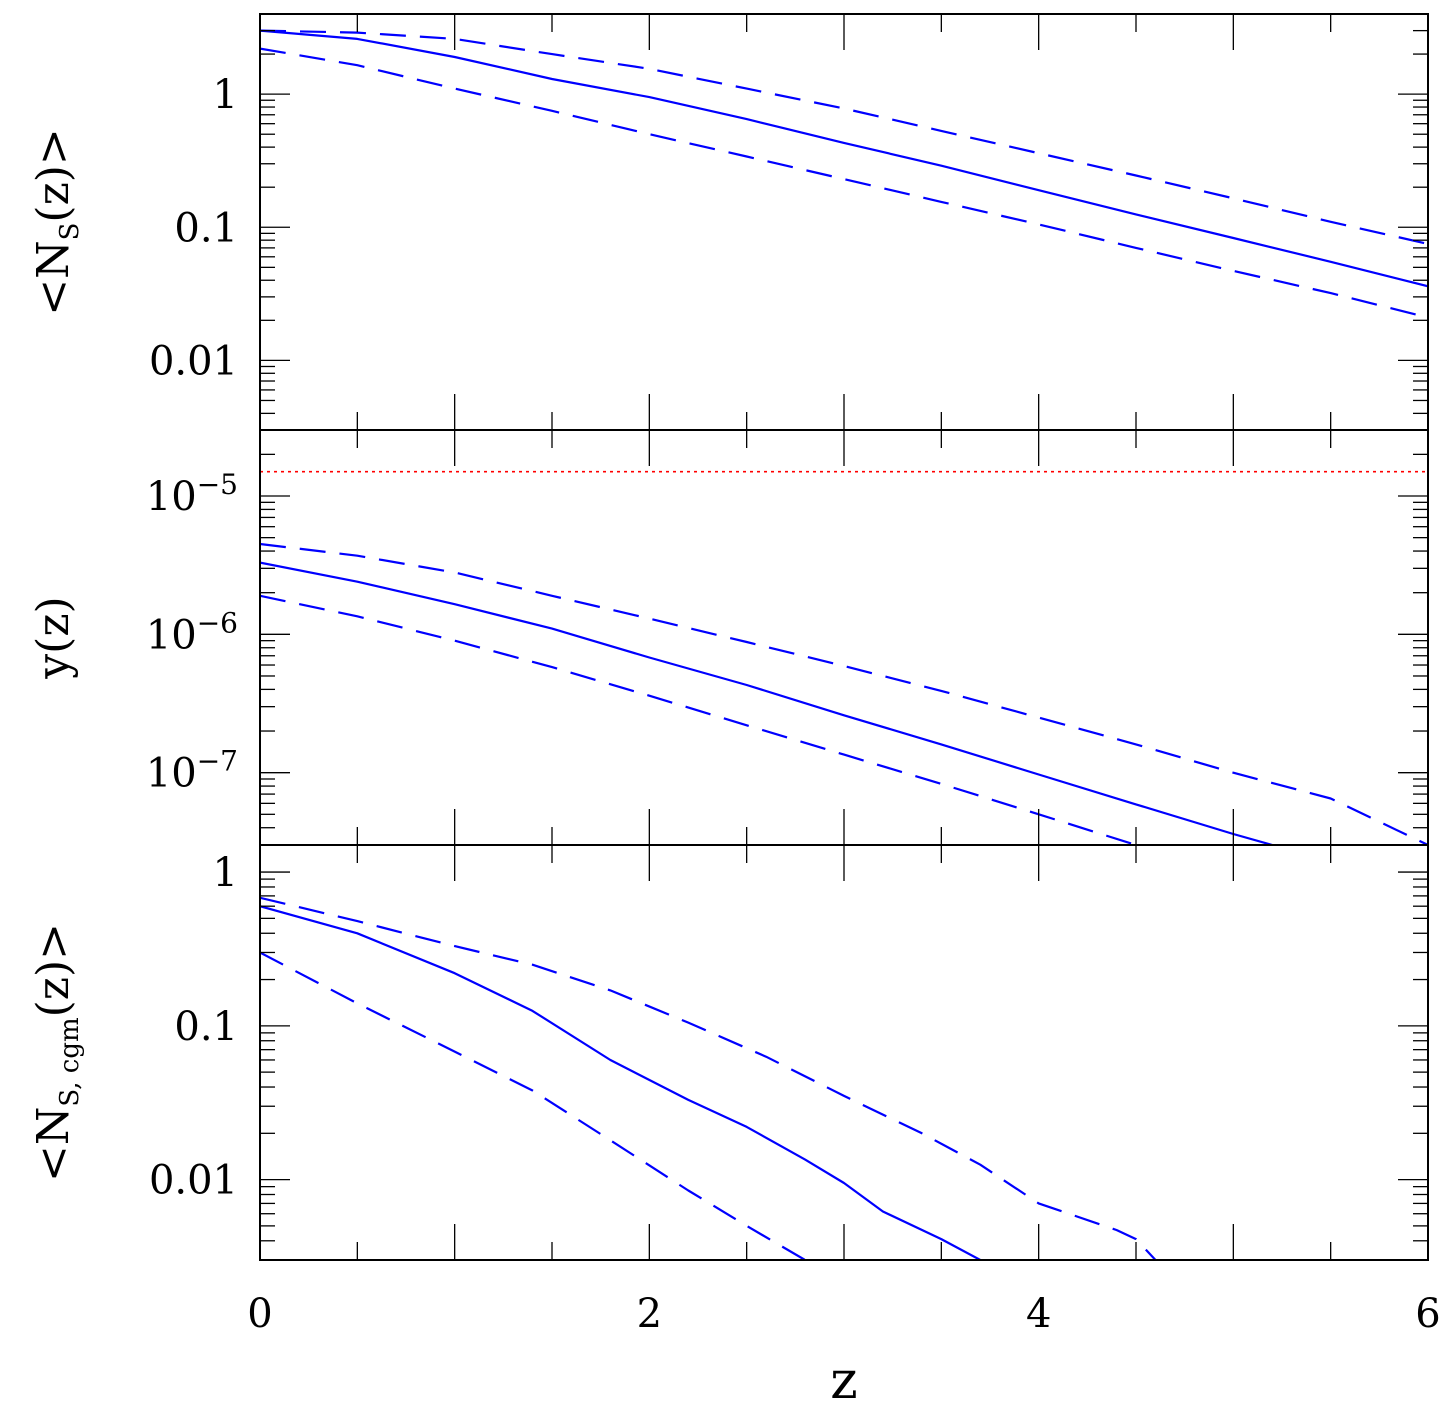  Describe the element at coordinates (70, 1061) in the screenshot. I see `y-axis-label-subscript: S, cgm` at that location.